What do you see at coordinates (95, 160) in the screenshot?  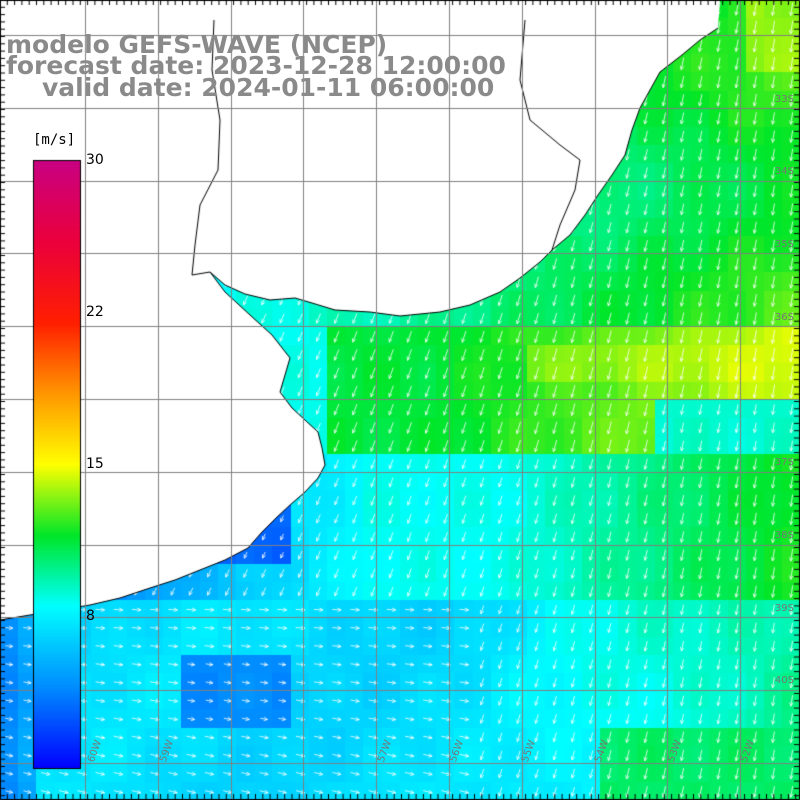 I see `colorbar-tick-30: 30` at bounding box center [95, 160].